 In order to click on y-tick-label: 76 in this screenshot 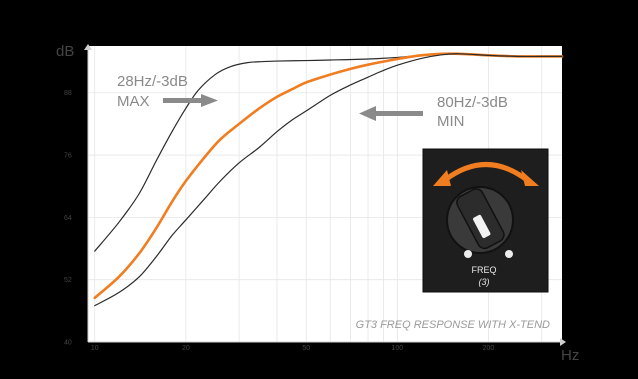, I will do `click(68, 156)`.